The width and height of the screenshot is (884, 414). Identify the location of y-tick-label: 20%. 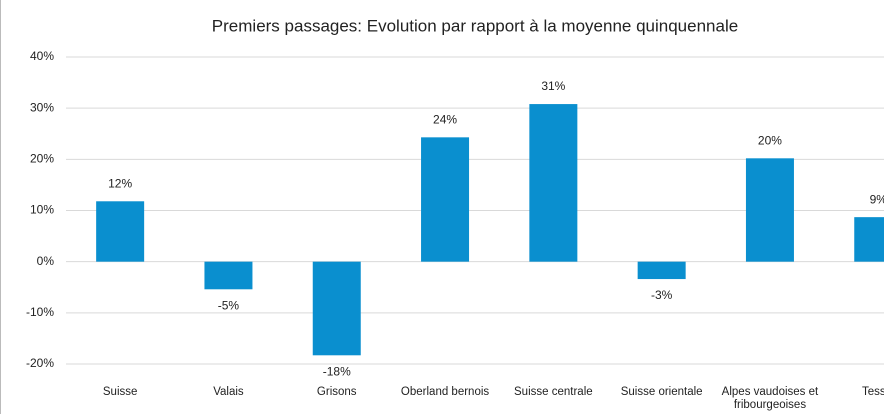
(42, 159).